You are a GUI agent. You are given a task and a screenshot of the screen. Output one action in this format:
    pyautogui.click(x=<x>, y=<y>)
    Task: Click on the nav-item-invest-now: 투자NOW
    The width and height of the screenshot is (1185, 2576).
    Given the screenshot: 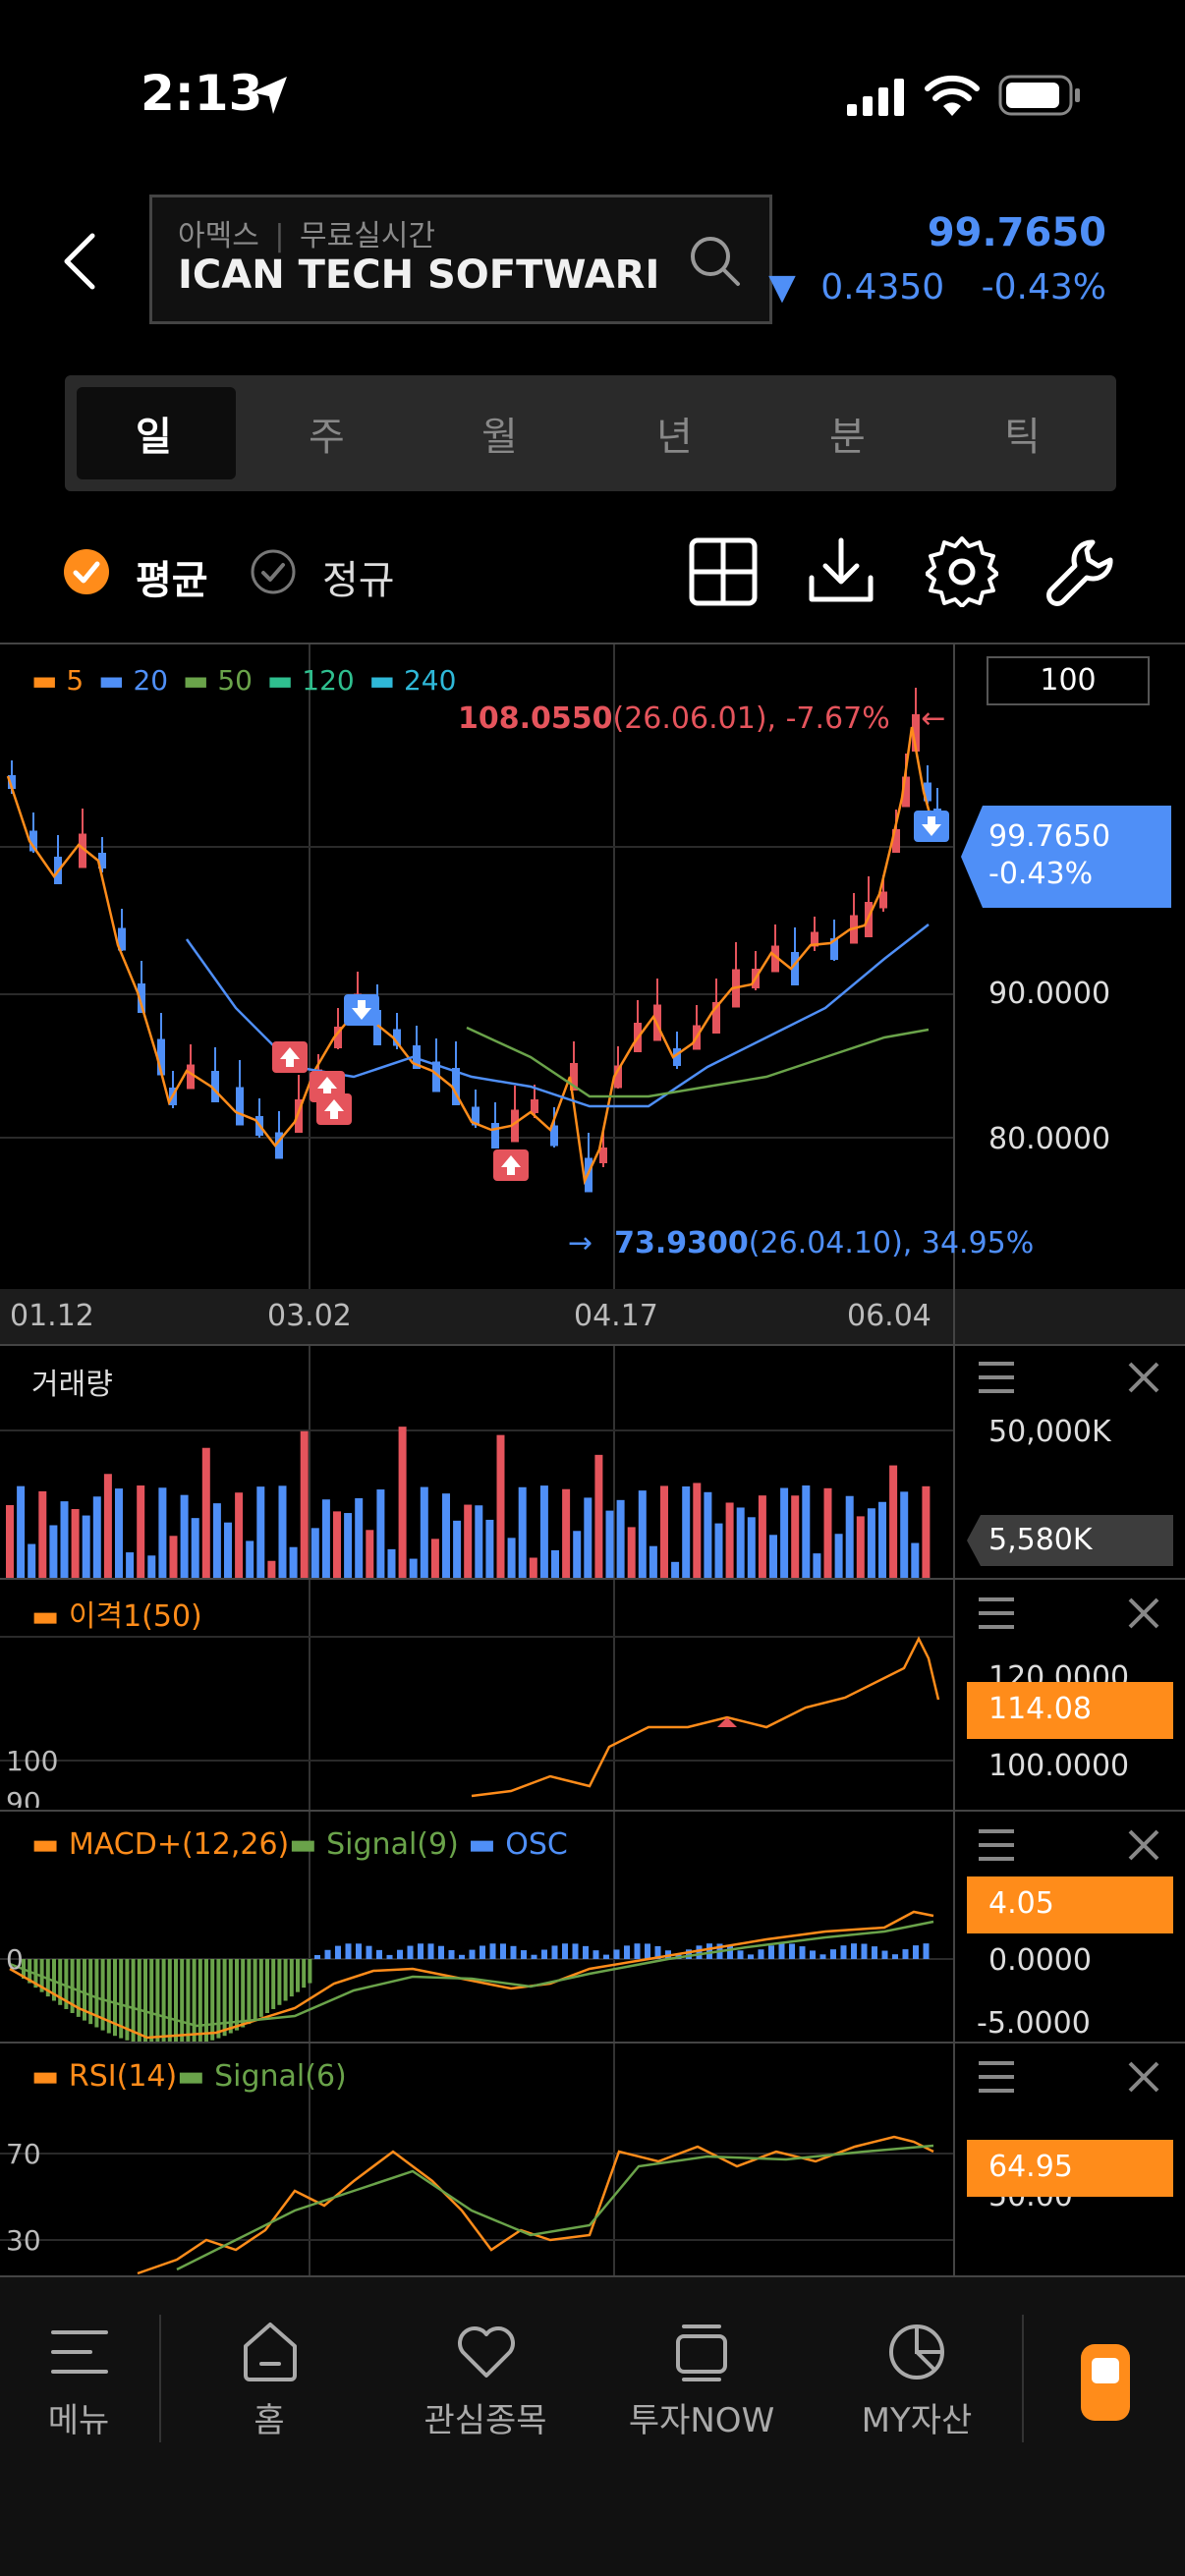 What is the action you would take?
    pyautogui.click(x=701, y=2382)
    